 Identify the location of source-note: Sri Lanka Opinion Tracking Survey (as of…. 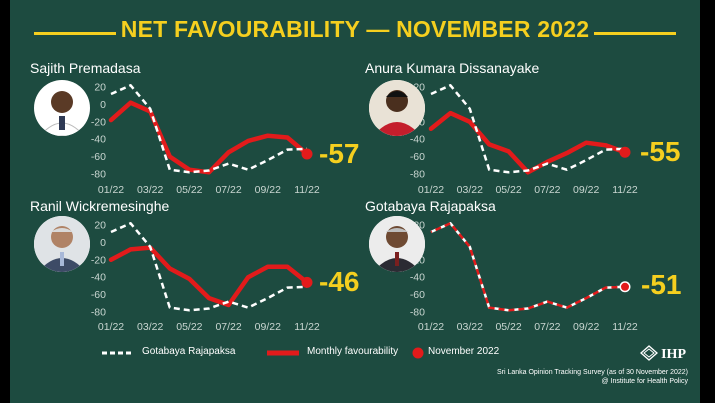
(592, 377).